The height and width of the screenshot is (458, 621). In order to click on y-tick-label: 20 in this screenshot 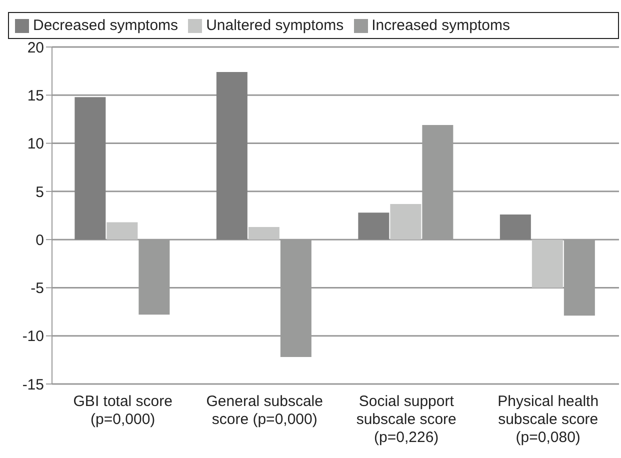, I will do `click(35, 47)`.